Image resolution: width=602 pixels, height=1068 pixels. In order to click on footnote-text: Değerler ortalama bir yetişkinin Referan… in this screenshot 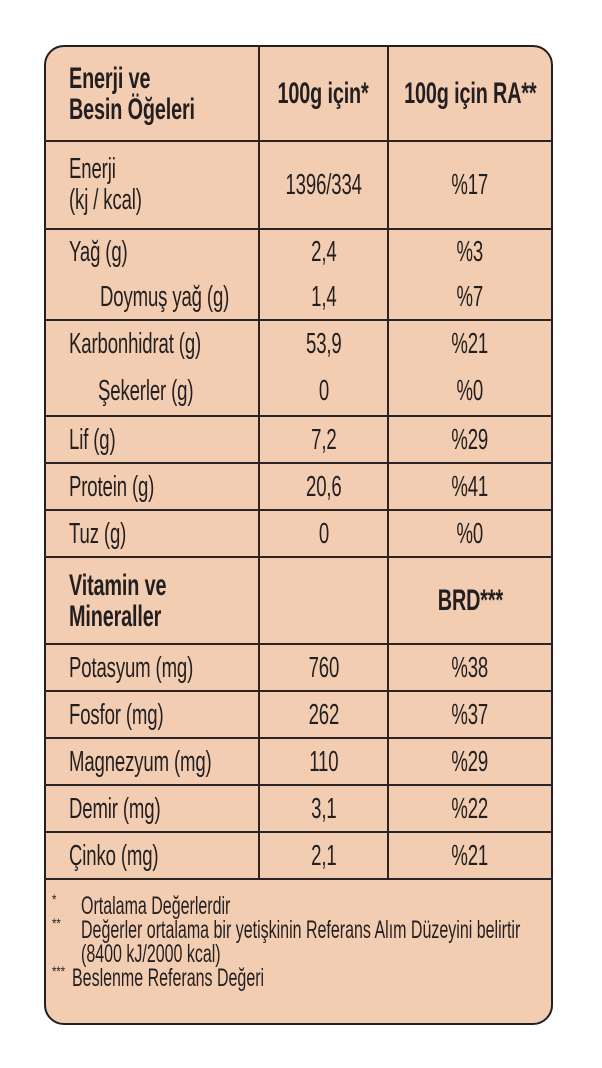, I will do `click(301, 930)`.